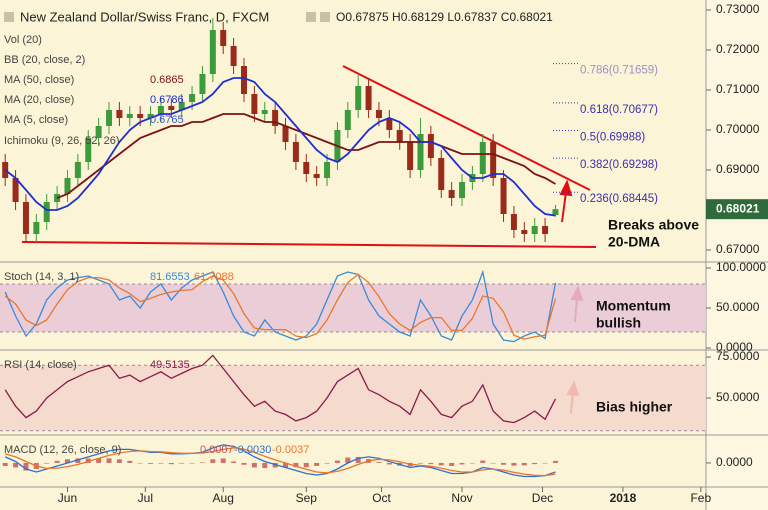 Image resolution: width=768 pixels, height=510 pixels. Describe the element at coordinates (67, 498) in the screenshot. I see `x-tick-label: Jun` at that location.